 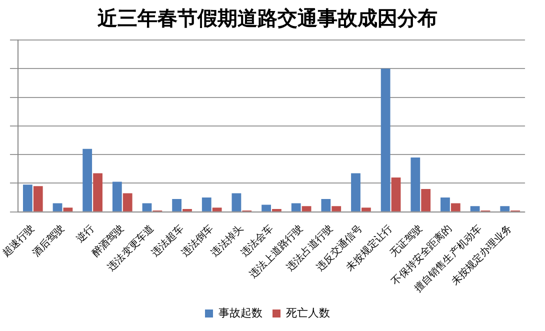 What do you see at coordinates (240, 313) in the screenshot?
I see `legend-label: 事故起数` at bounding box center [240, 313].